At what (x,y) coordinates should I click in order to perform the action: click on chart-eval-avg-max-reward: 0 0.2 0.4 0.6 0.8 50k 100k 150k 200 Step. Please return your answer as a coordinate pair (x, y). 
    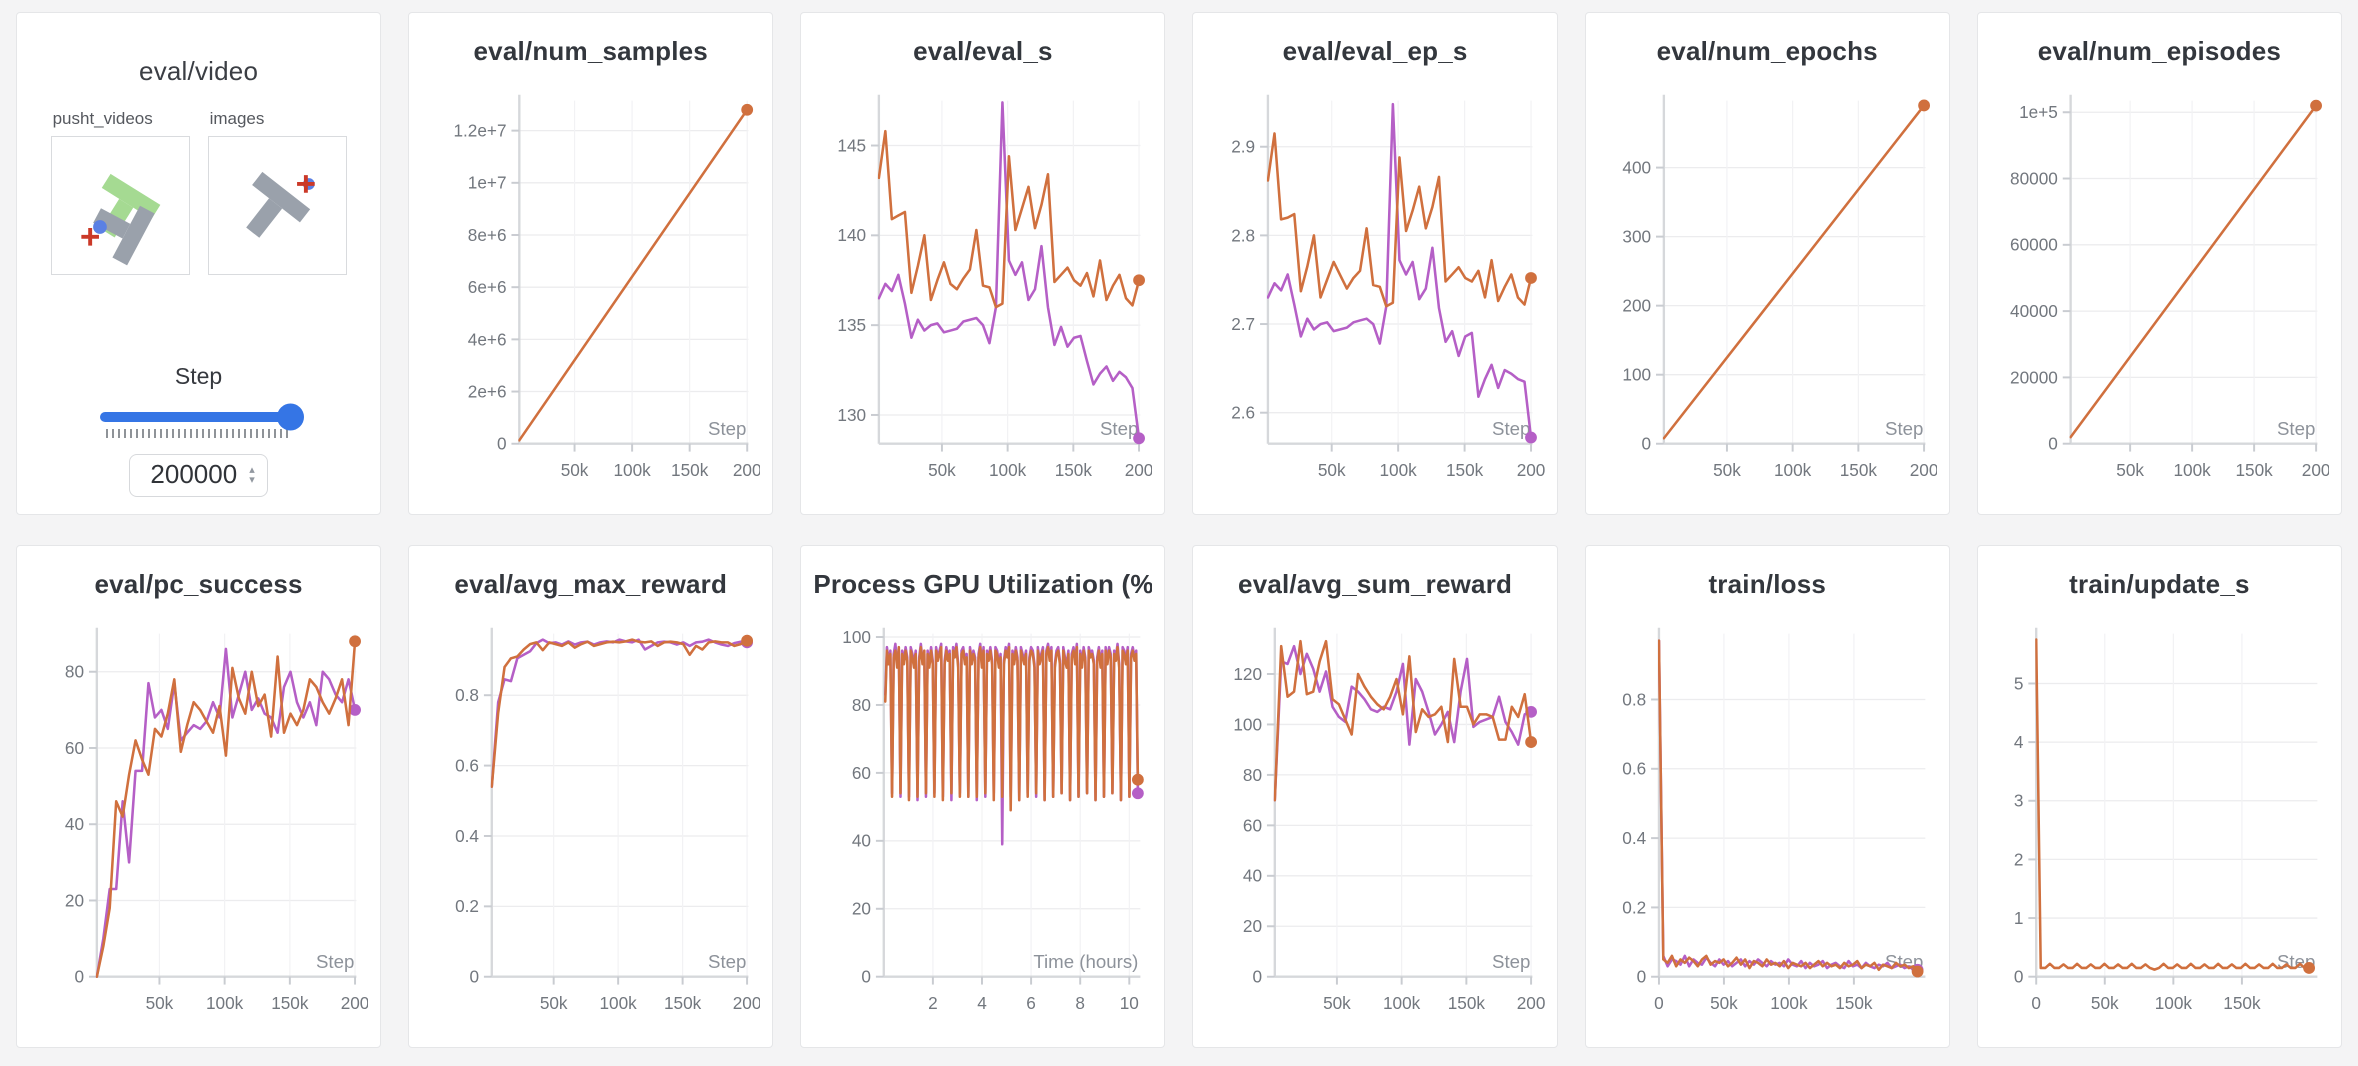
    Looking at the image, I should click on (590, 823).